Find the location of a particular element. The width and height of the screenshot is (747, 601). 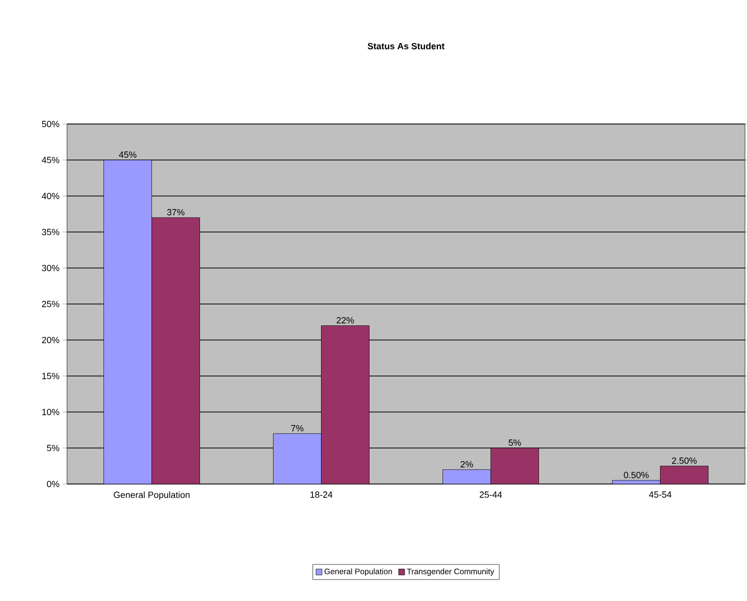

y-tick-label: 25% is located at coordinates (51, 304).